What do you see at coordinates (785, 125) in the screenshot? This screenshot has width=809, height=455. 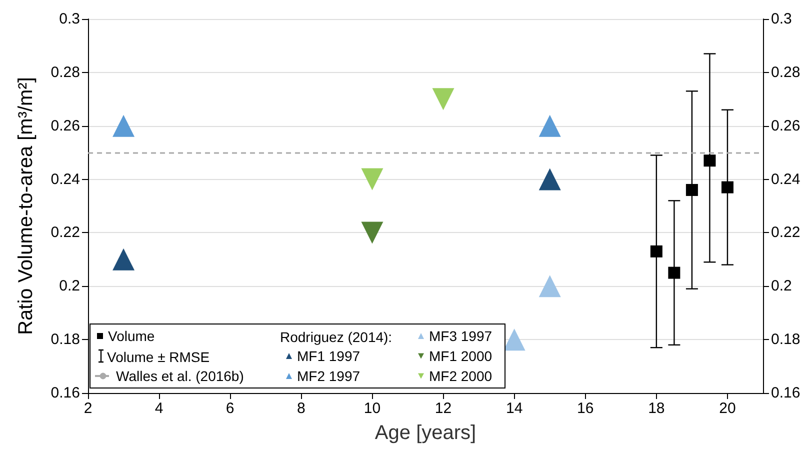 I see `y2-tick-label: 0.26` at bounding box center [785, 125].